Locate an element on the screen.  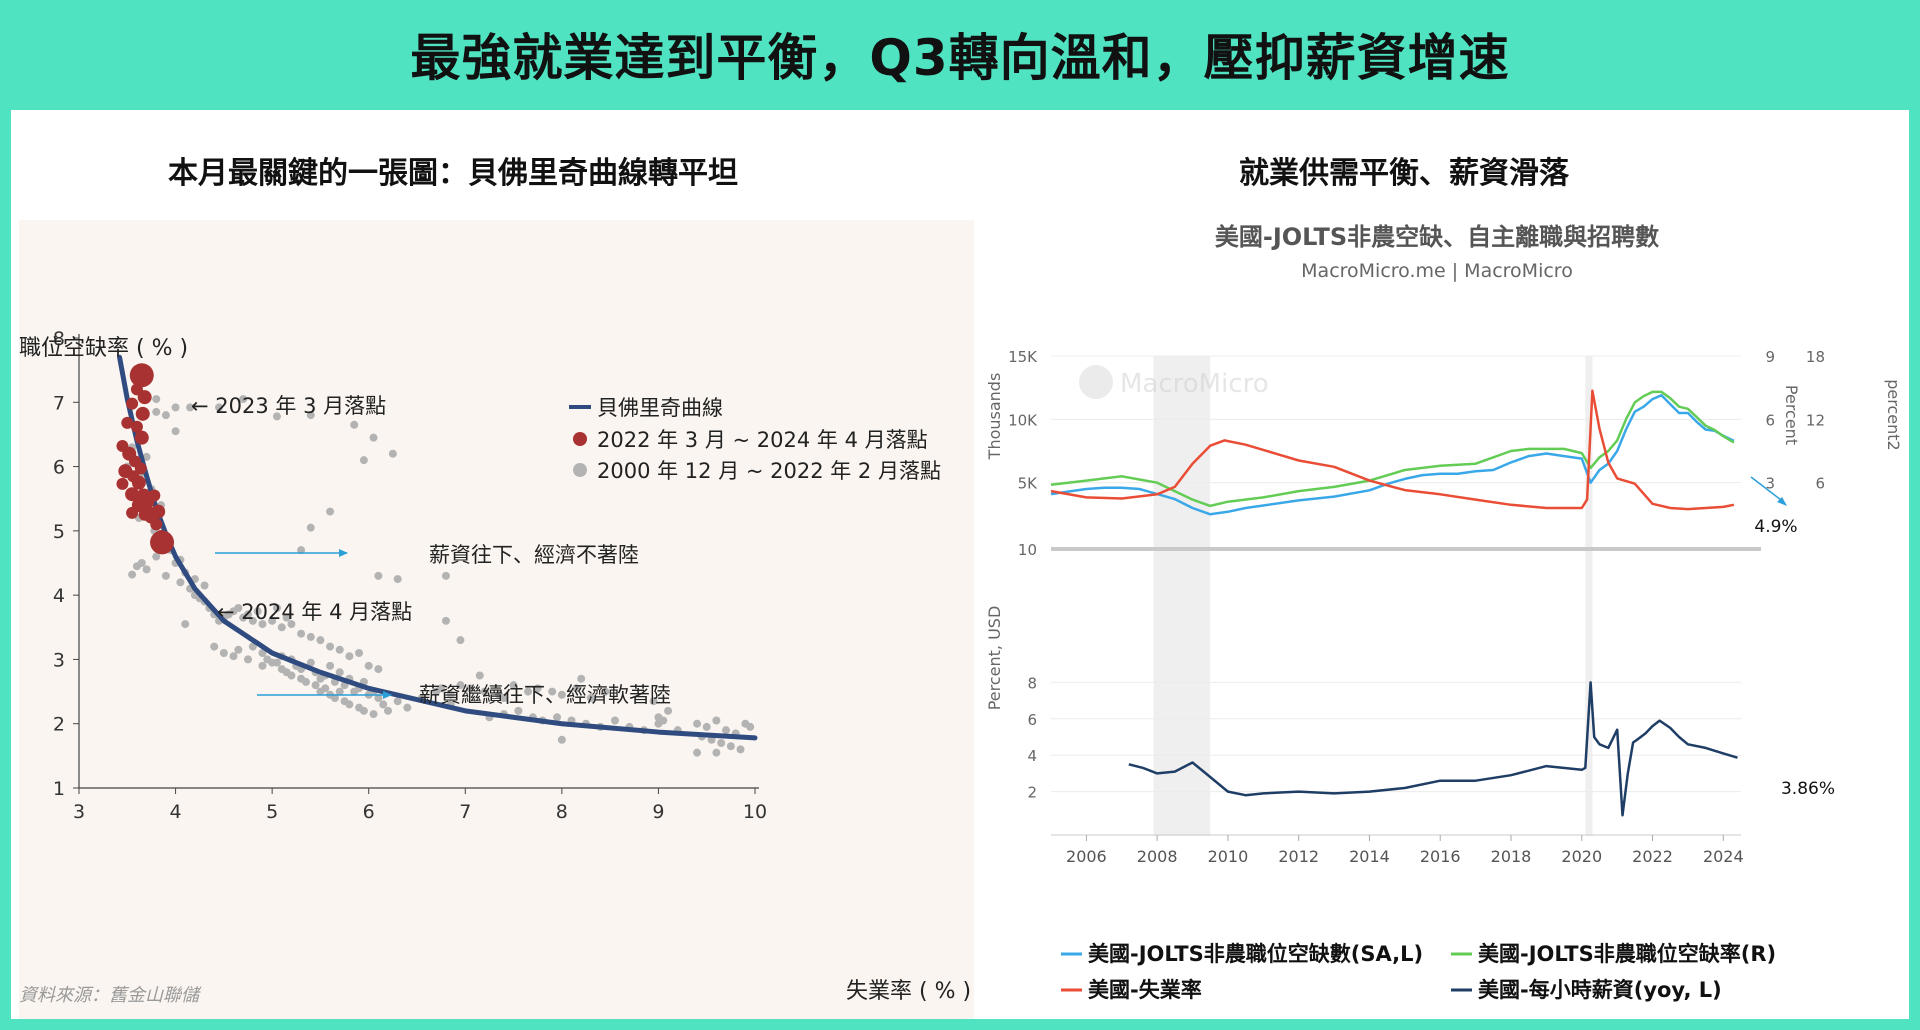
banner-title: 最強就業達到平衡，Q3轉向溫和，壓抑薪資增速 is located at coordinates (960, 58).